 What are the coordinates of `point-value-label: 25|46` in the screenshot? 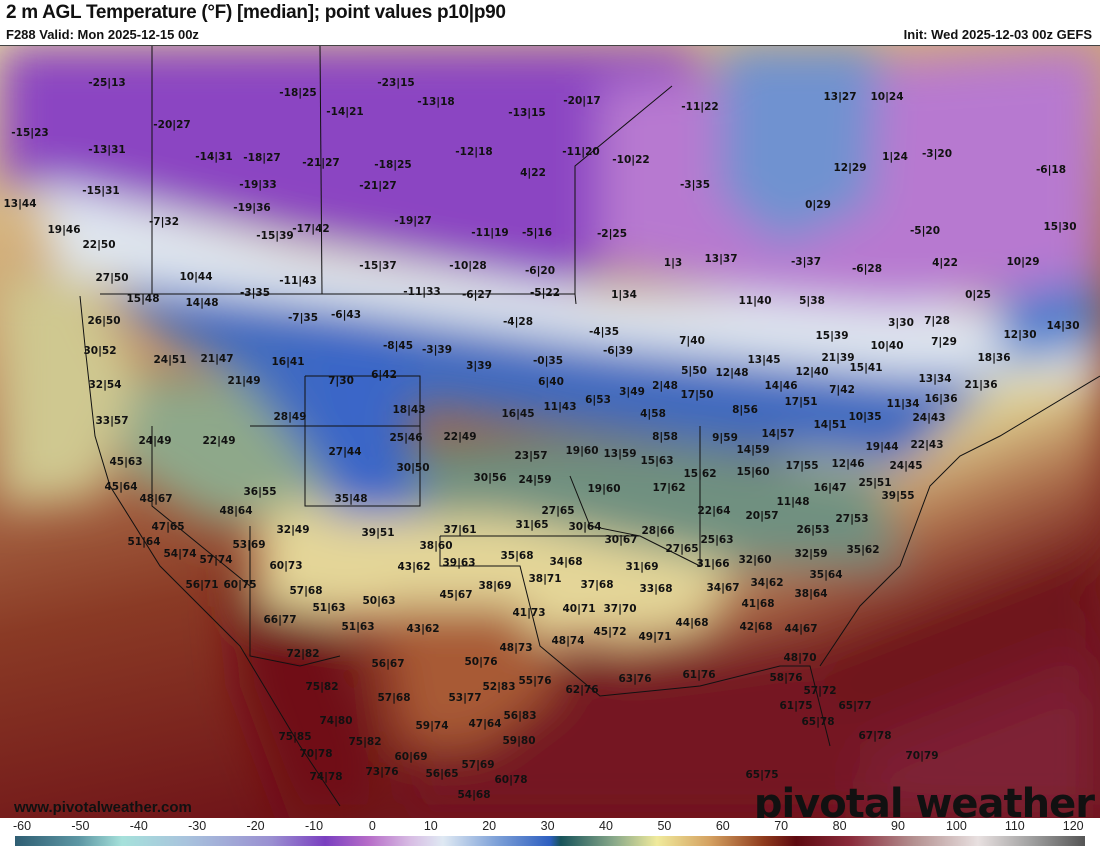 It's located at (406, 438).